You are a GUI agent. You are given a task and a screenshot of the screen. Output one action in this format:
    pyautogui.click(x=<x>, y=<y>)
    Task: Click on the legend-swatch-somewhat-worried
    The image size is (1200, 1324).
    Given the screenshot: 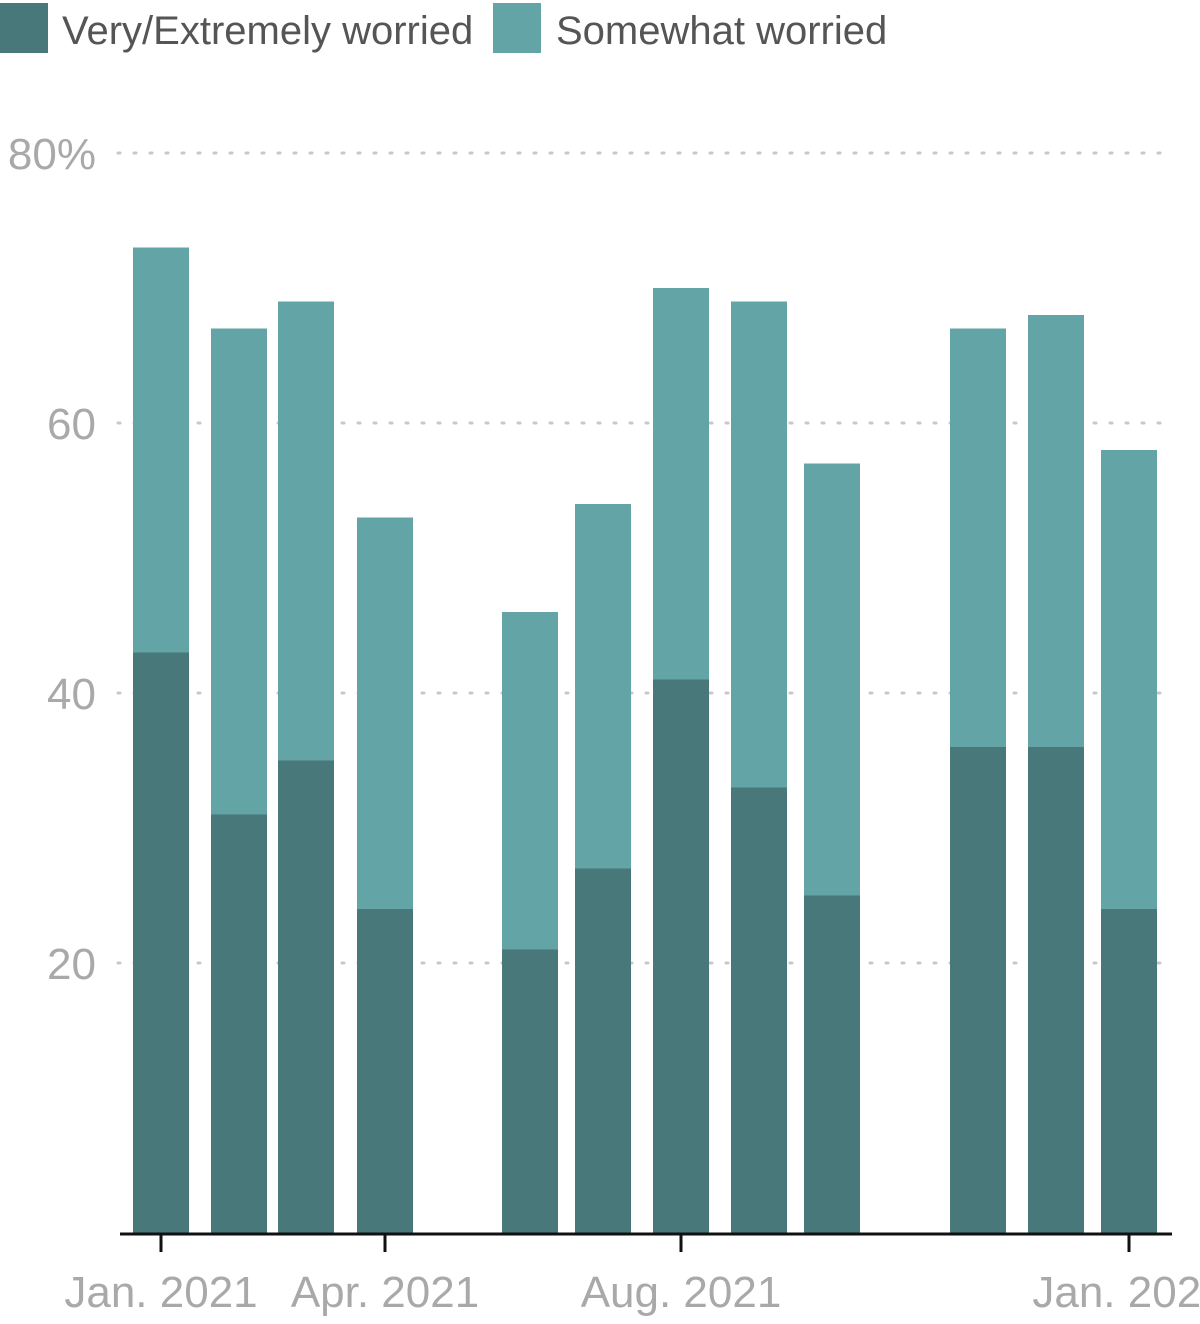 What is the action you would take?
    pyautogui.click(x=517, y=28)
    